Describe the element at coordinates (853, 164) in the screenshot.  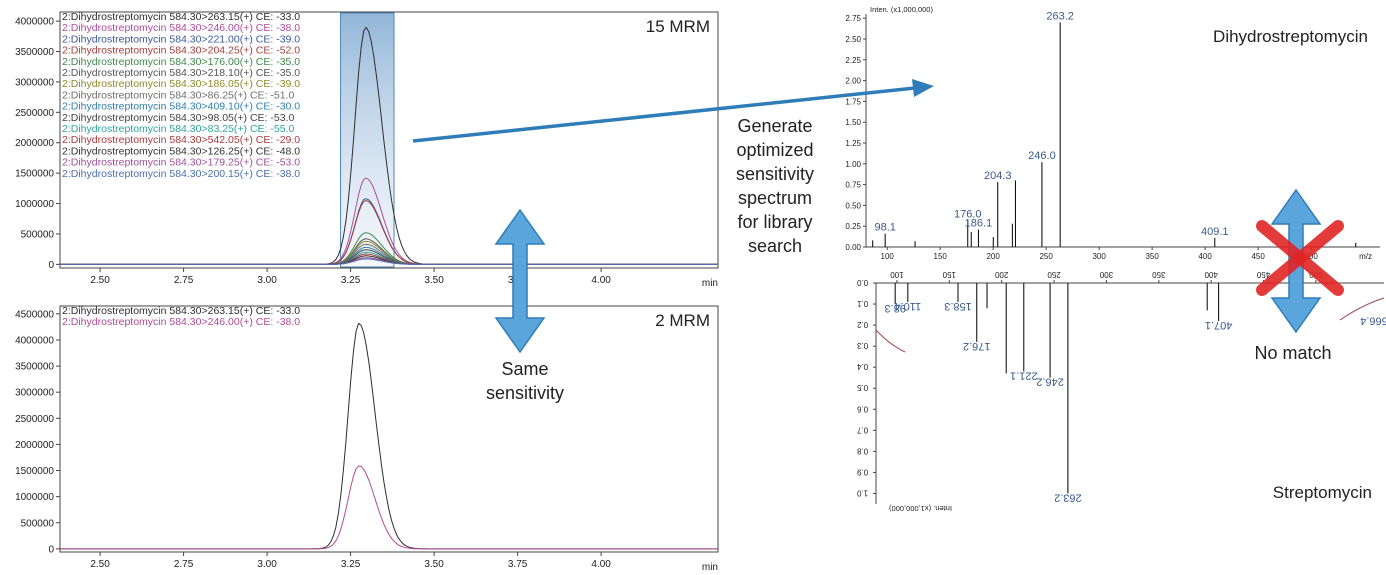
I see `y-tick-label: 1.00` at that location.